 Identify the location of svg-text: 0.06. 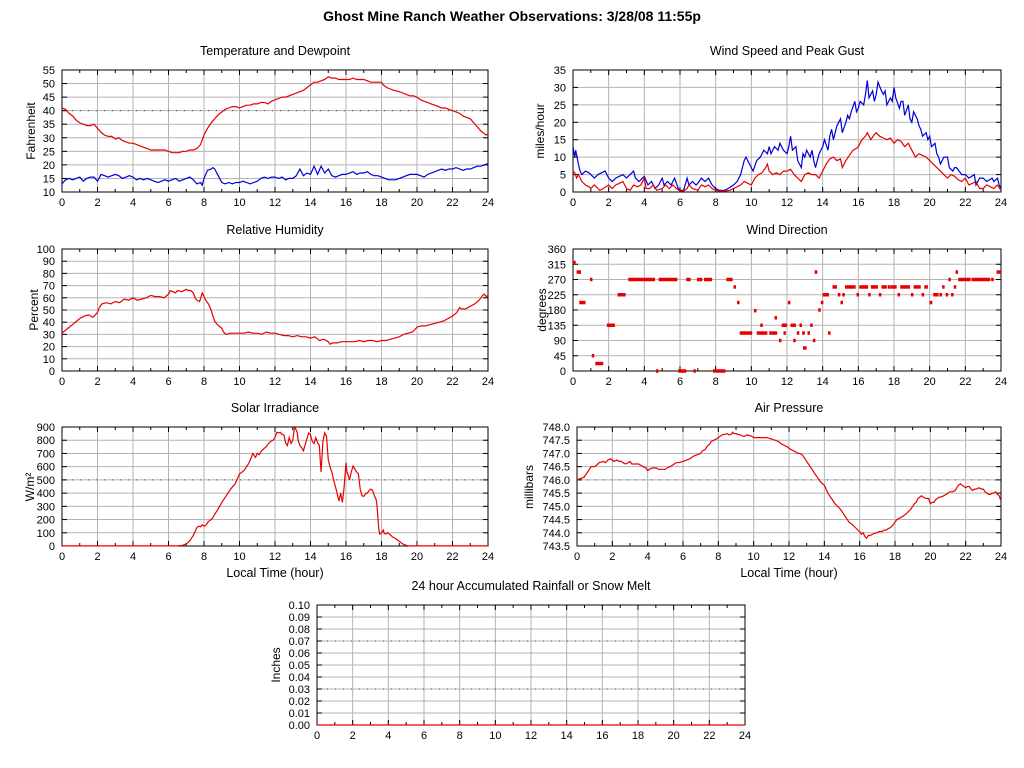
(299, 654).